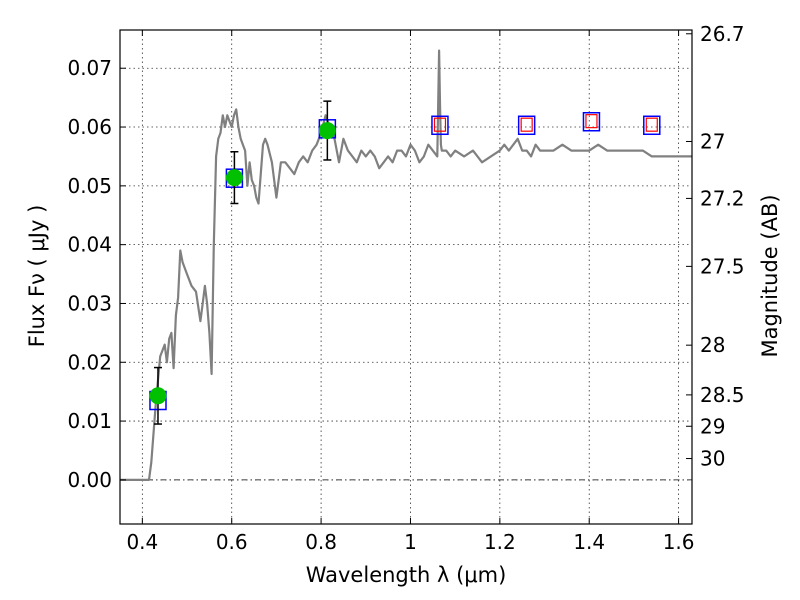 This screenshot has height=600, width=800. I want to click on y-tick-label: 0.01, so click(89, 421).